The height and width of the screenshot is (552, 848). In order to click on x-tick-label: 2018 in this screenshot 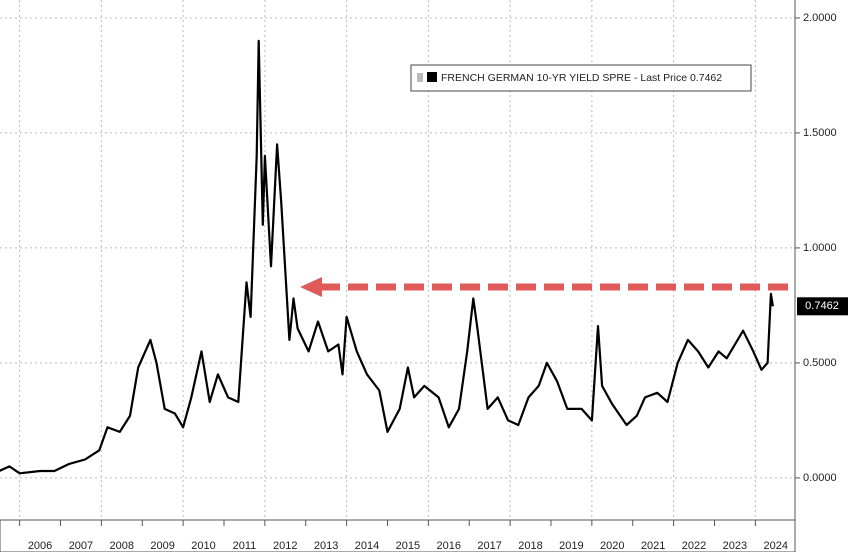, I will do `click(530, 546)`.